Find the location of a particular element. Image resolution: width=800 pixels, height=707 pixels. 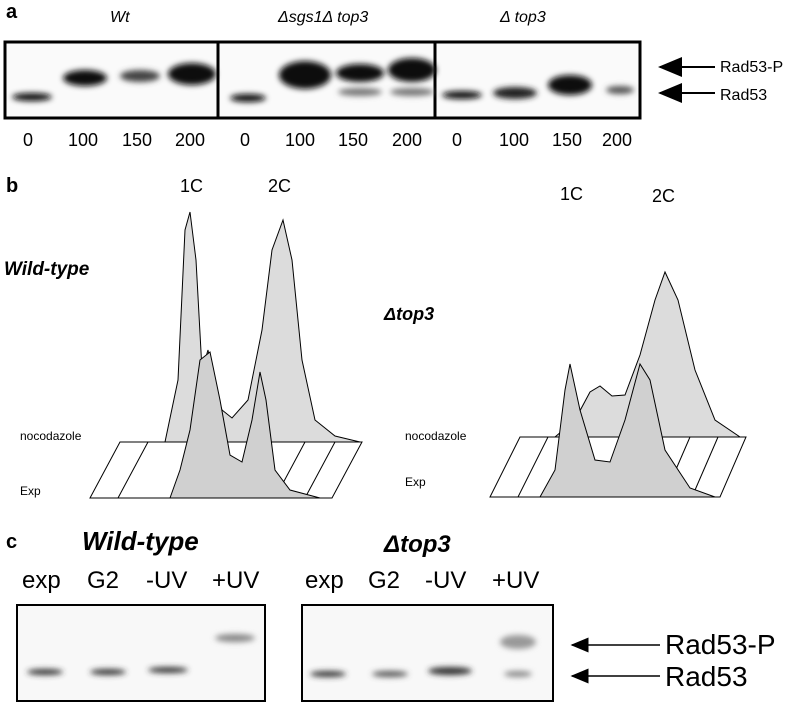

strain-label: Δ top3 is located at coordinates (522, 17).